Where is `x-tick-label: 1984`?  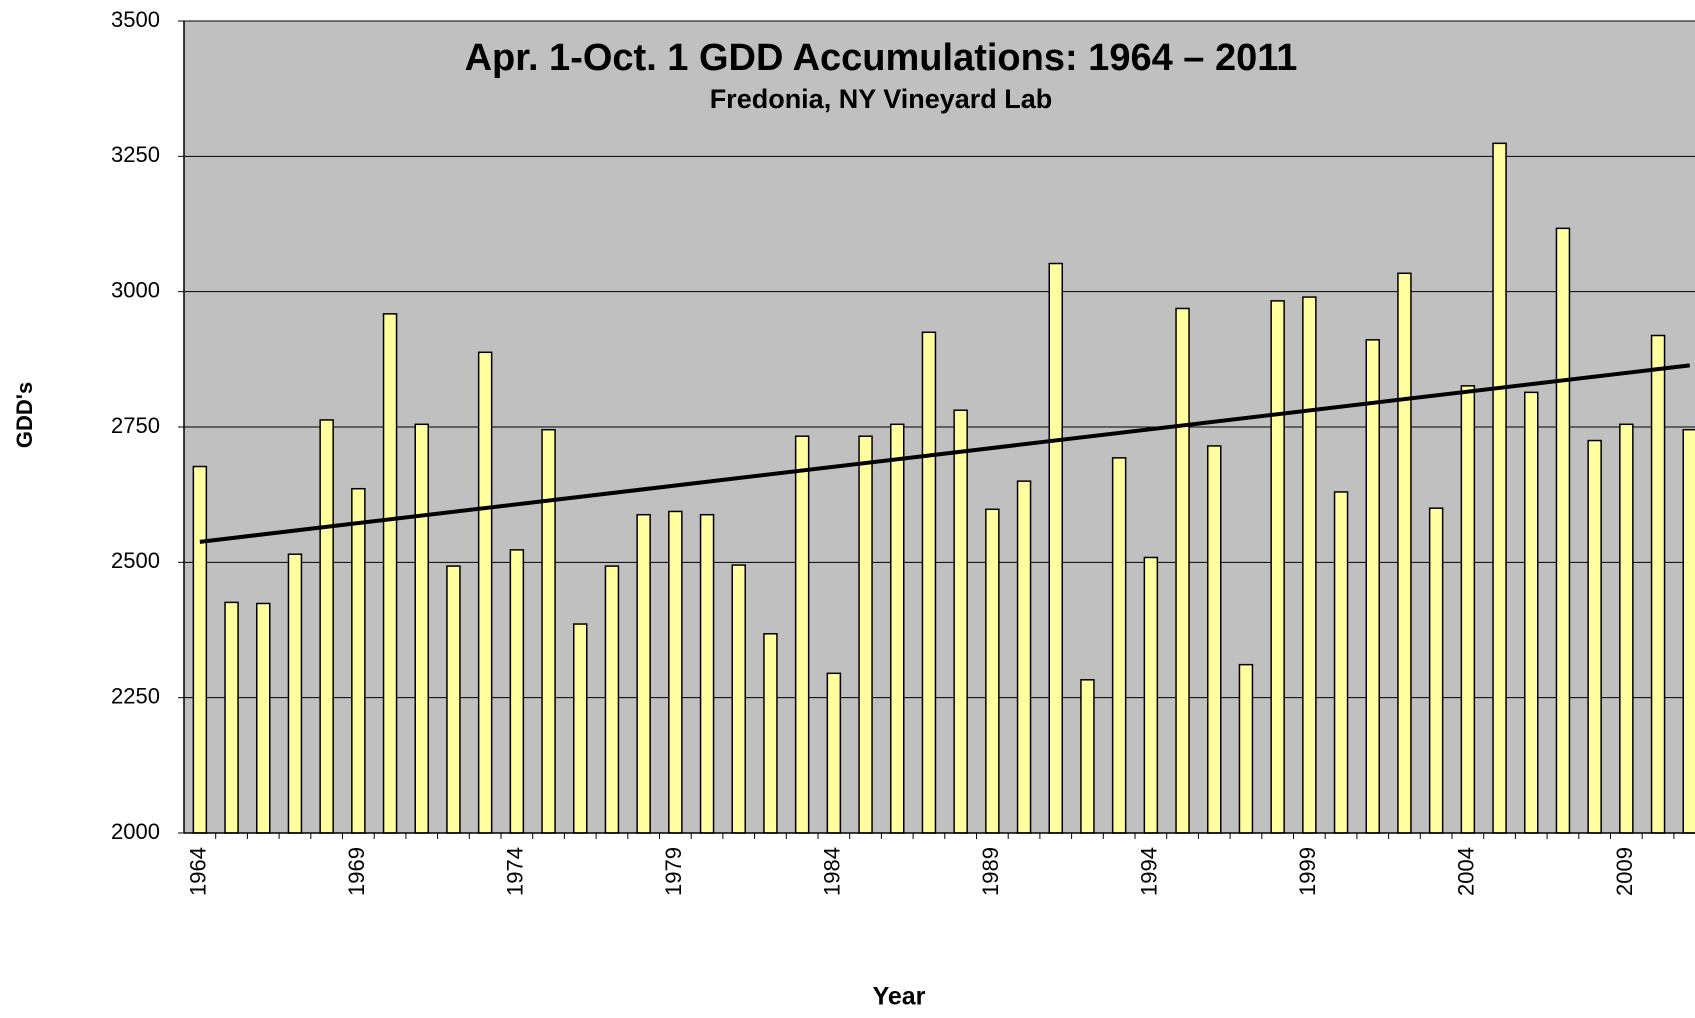 x-tick-label: 1984 is located at coordinates (832, 871).